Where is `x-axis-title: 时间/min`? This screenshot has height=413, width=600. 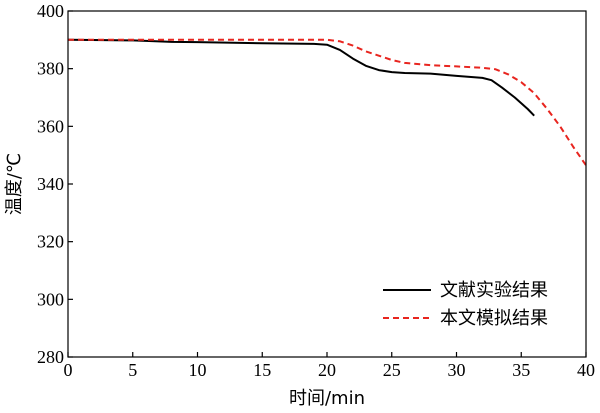
x-axis-title: 时间/min is located at coordinates (327, 398).